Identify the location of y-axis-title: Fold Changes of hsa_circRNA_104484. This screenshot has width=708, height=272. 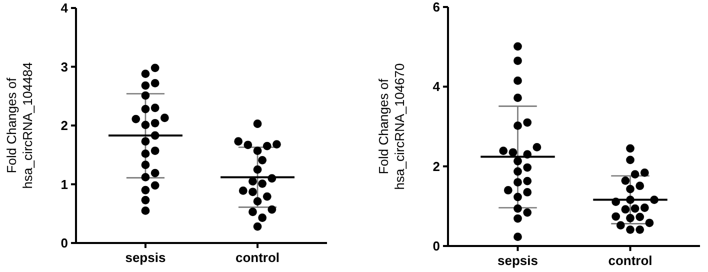
(19, 125).